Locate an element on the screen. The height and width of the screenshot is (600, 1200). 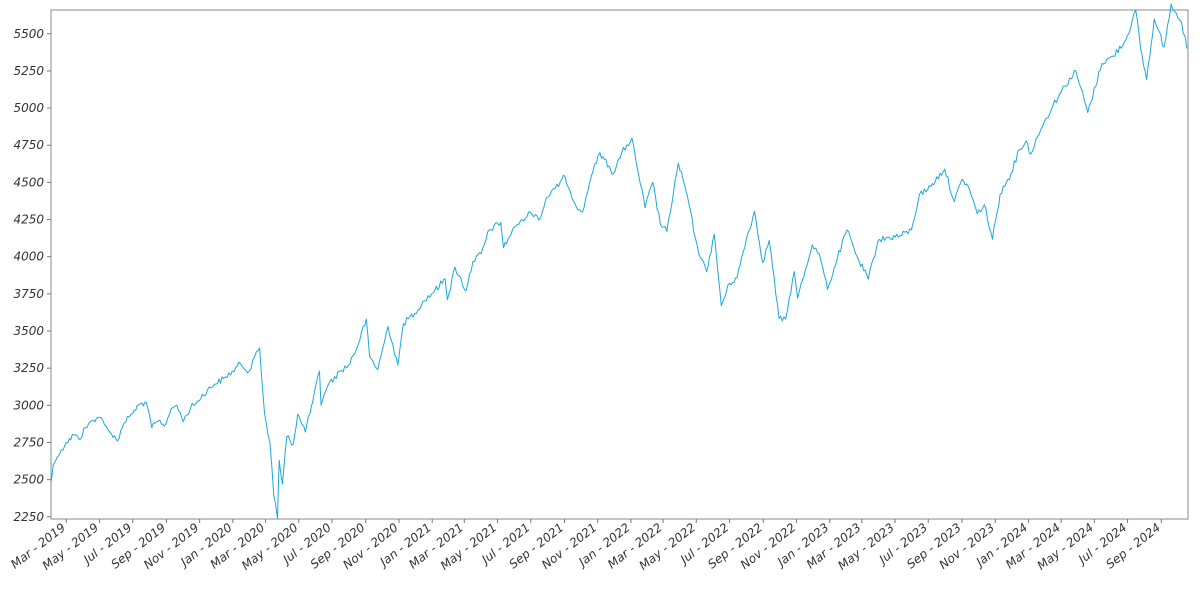
y-tick-label: 2250 is located at coordinates (28, 517).